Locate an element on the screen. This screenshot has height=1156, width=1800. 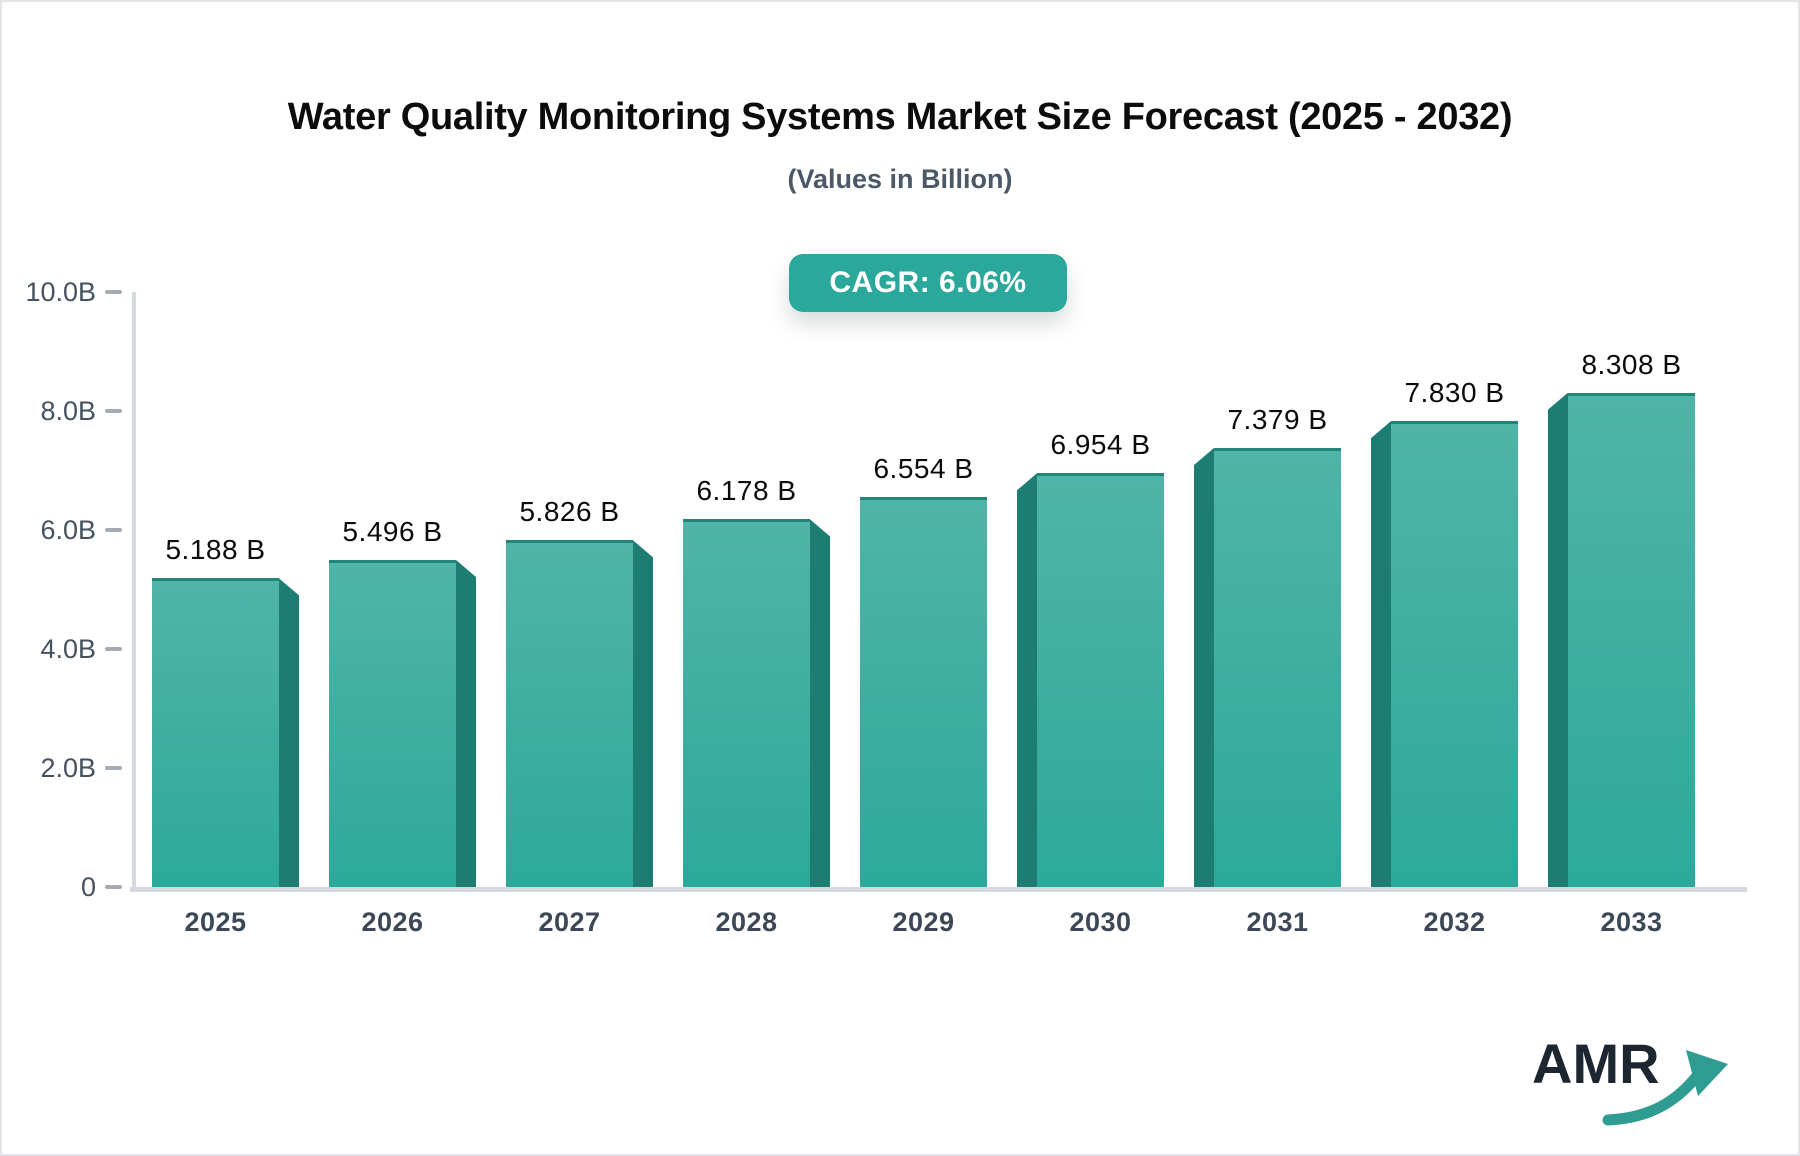
chart-subtitle: (Values in Billion) is located at coordinates (900, 179).